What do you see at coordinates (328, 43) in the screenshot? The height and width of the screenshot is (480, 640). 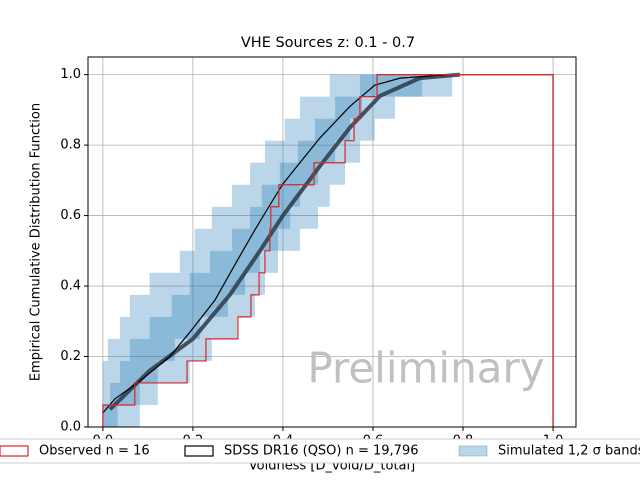 I see `chart-title: VHE Sources z: 0.1 - 0.7` at bounding box center [328, 43].